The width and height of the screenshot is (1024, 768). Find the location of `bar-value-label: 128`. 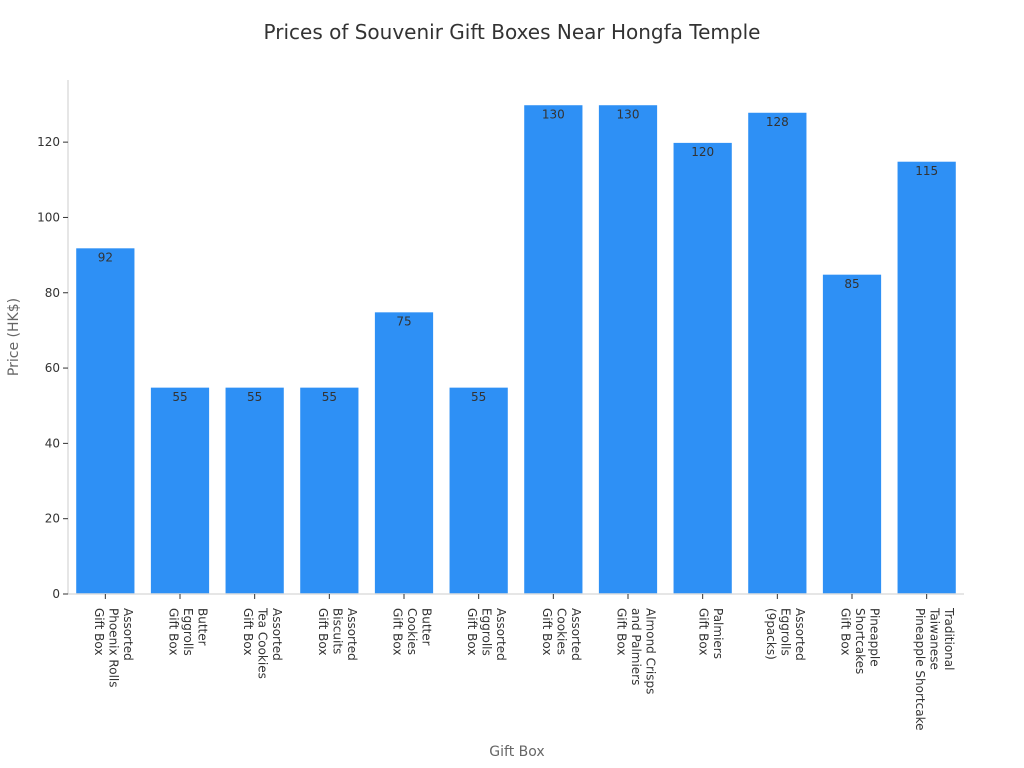

bar-value-label: 128 is located at coordinates (777, 122).